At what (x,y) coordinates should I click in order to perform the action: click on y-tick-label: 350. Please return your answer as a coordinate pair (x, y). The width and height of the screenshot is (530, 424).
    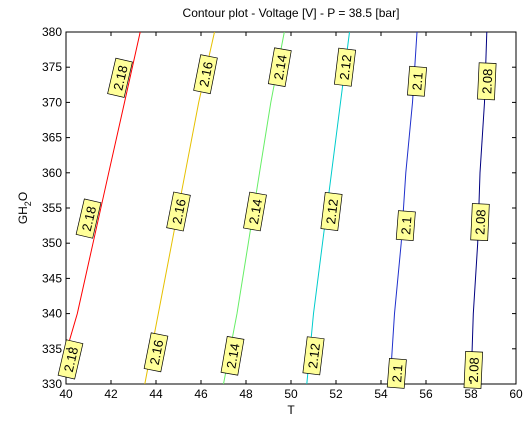
    Looking at the image, I should click on (52, 243).